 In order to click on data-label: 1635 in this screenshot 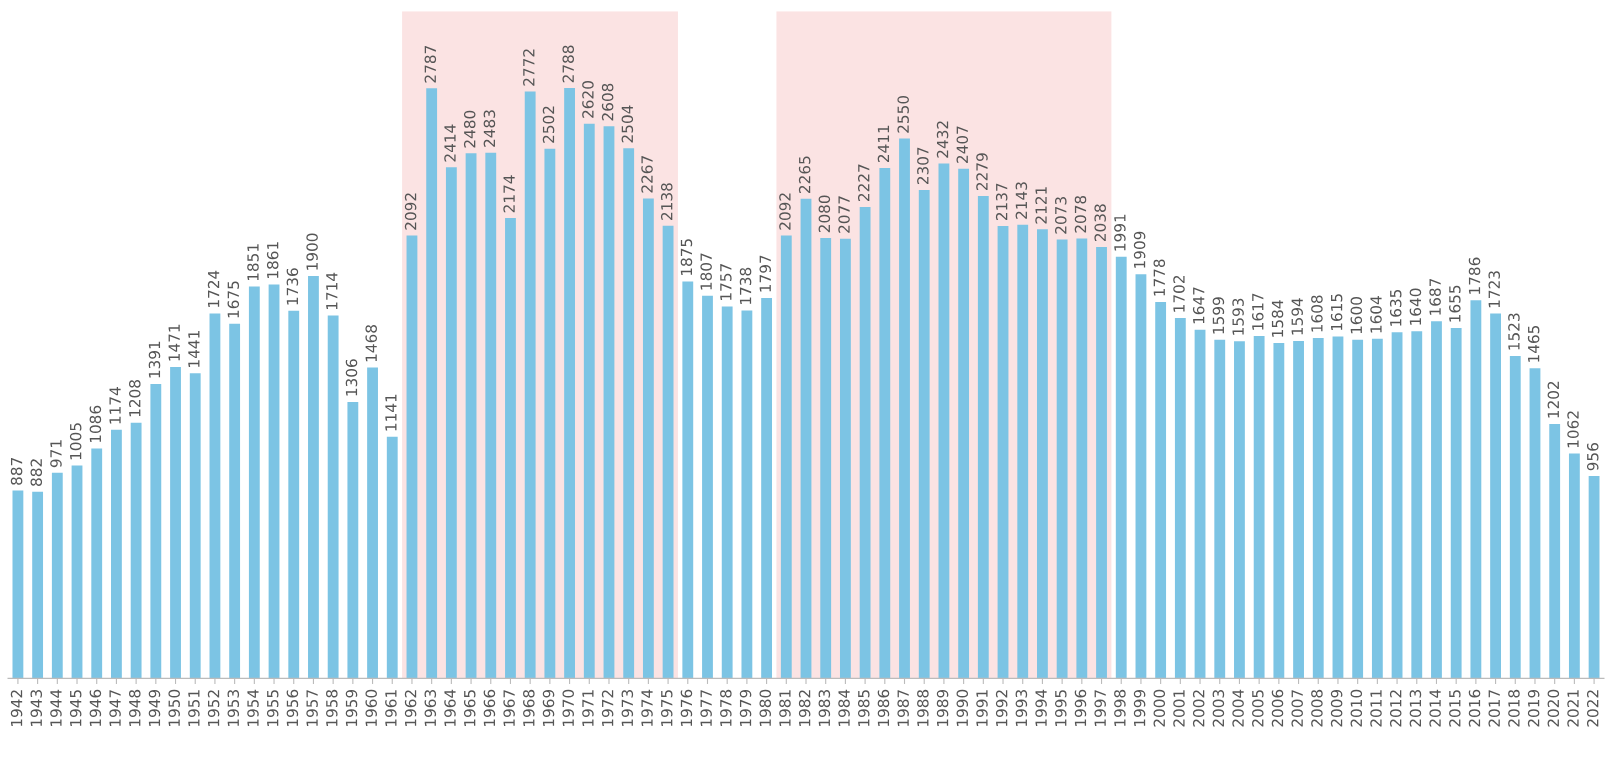, I will do `click(1395, 307)`.